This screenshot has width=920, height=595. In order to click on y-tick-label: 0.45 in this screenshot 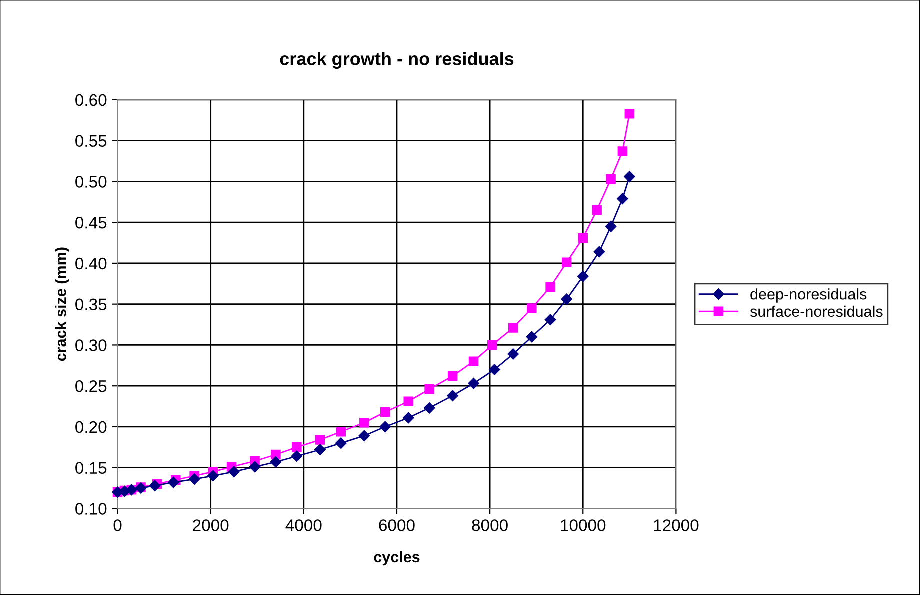, I will do `click(91, 222)`.